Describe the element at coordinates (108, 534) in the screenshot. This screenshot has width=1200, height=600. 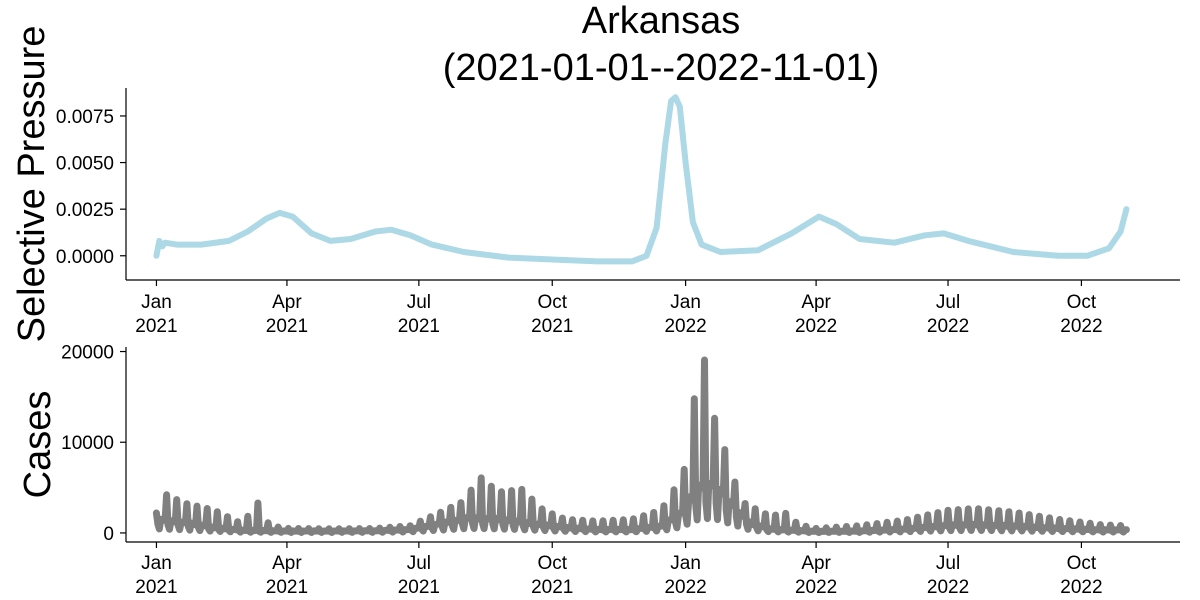
I see `cases-ytick-label: 0` at that location.